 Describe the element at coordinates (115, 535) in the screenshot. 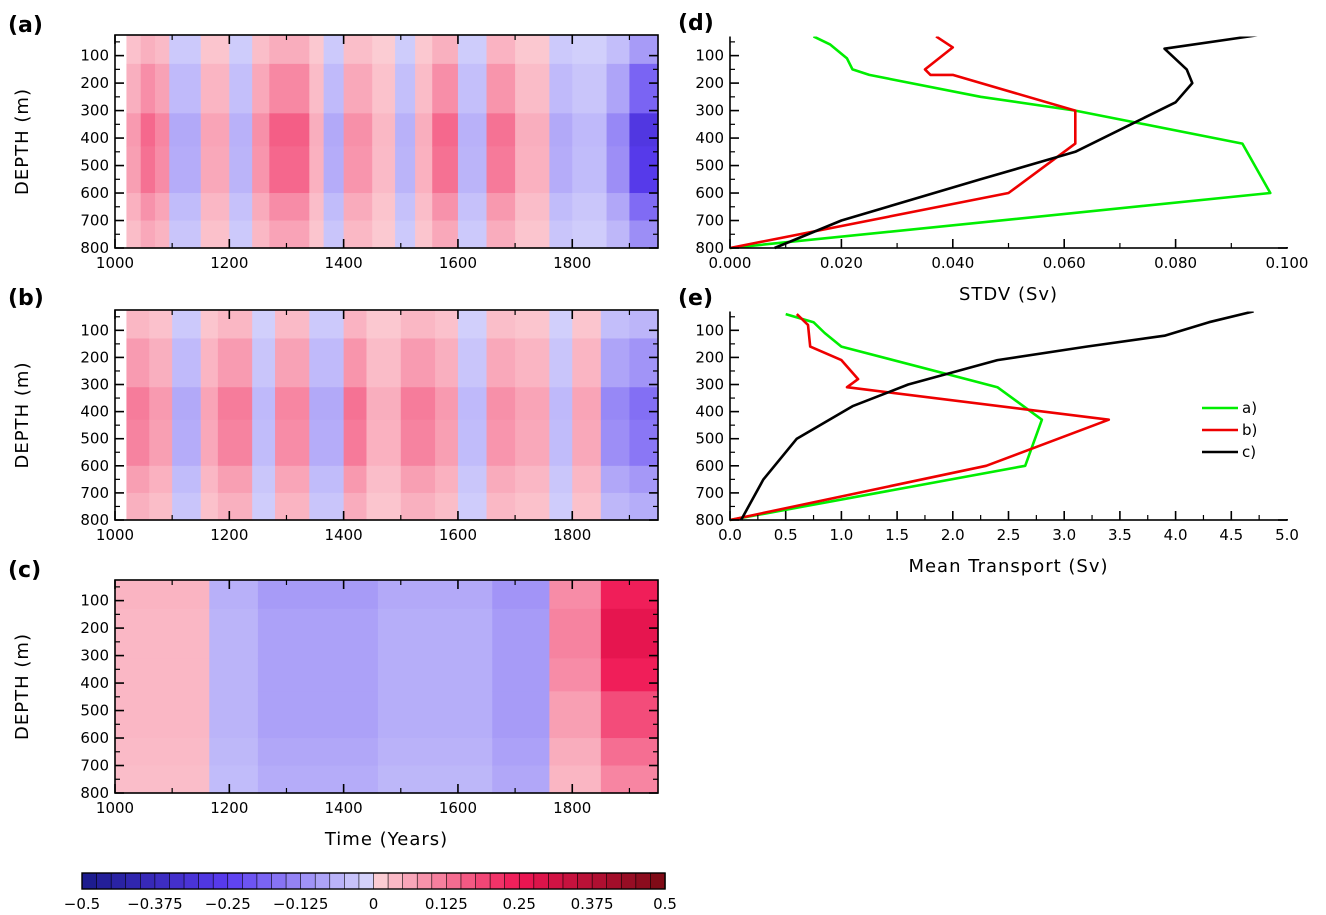

I see `x-tick-label: 1000` at that location.